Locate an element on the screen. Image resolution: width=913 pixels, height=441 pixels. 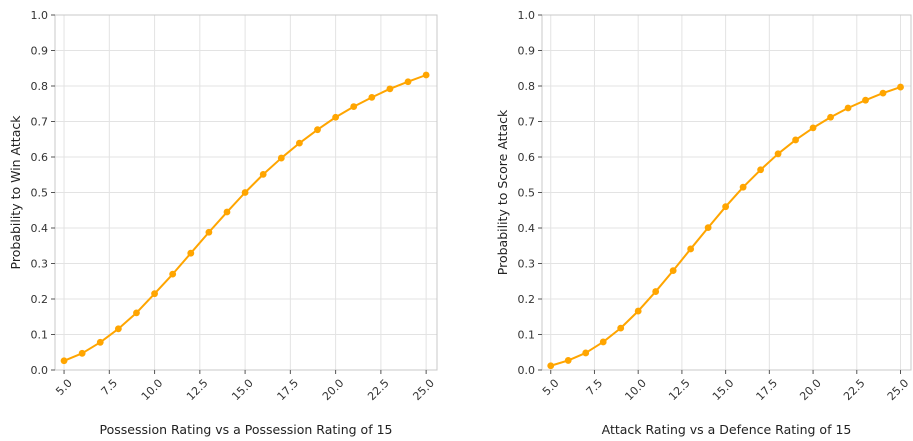
chart1-ytick-label-3: 0.3 is located at coordinates (40, 264).